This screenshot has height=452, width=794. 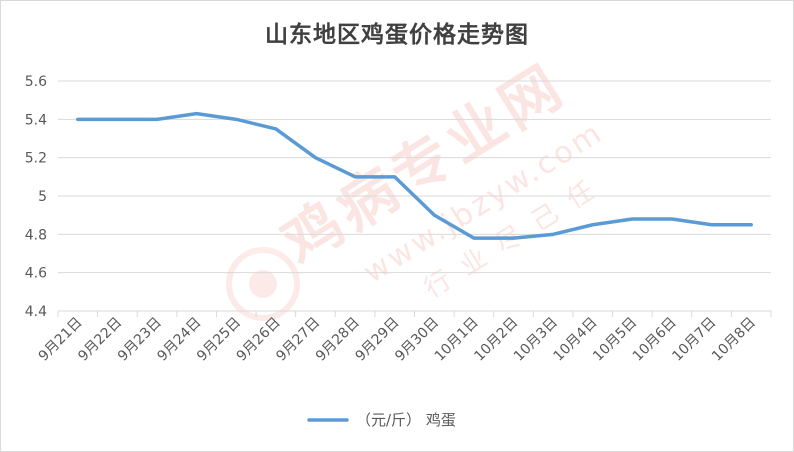 I want to click on legend-label: （元/斤） 鸡蛋, so click(x=406, y=420).